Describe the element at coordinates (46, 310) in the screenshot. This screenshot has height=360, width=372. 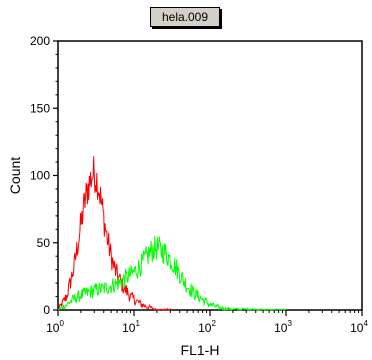
I see `y-tick-label: 0` at that location.